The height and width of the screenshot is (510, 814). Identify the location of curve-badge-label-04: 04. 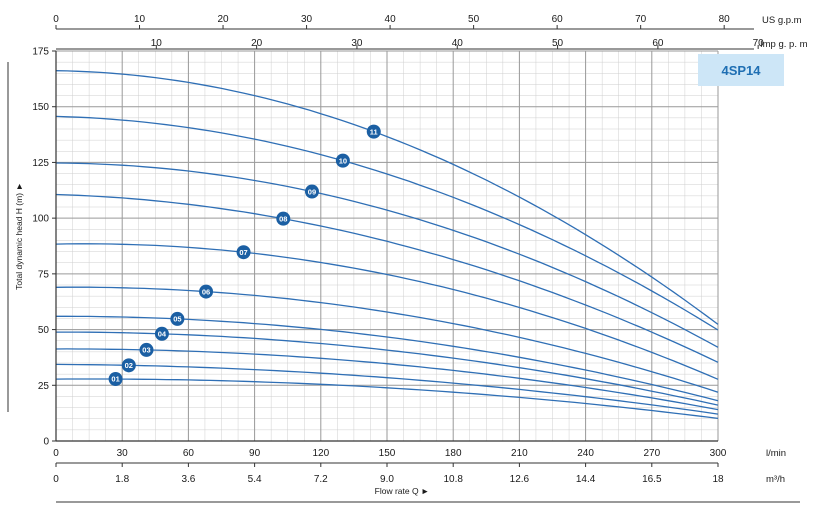
(162, 334).